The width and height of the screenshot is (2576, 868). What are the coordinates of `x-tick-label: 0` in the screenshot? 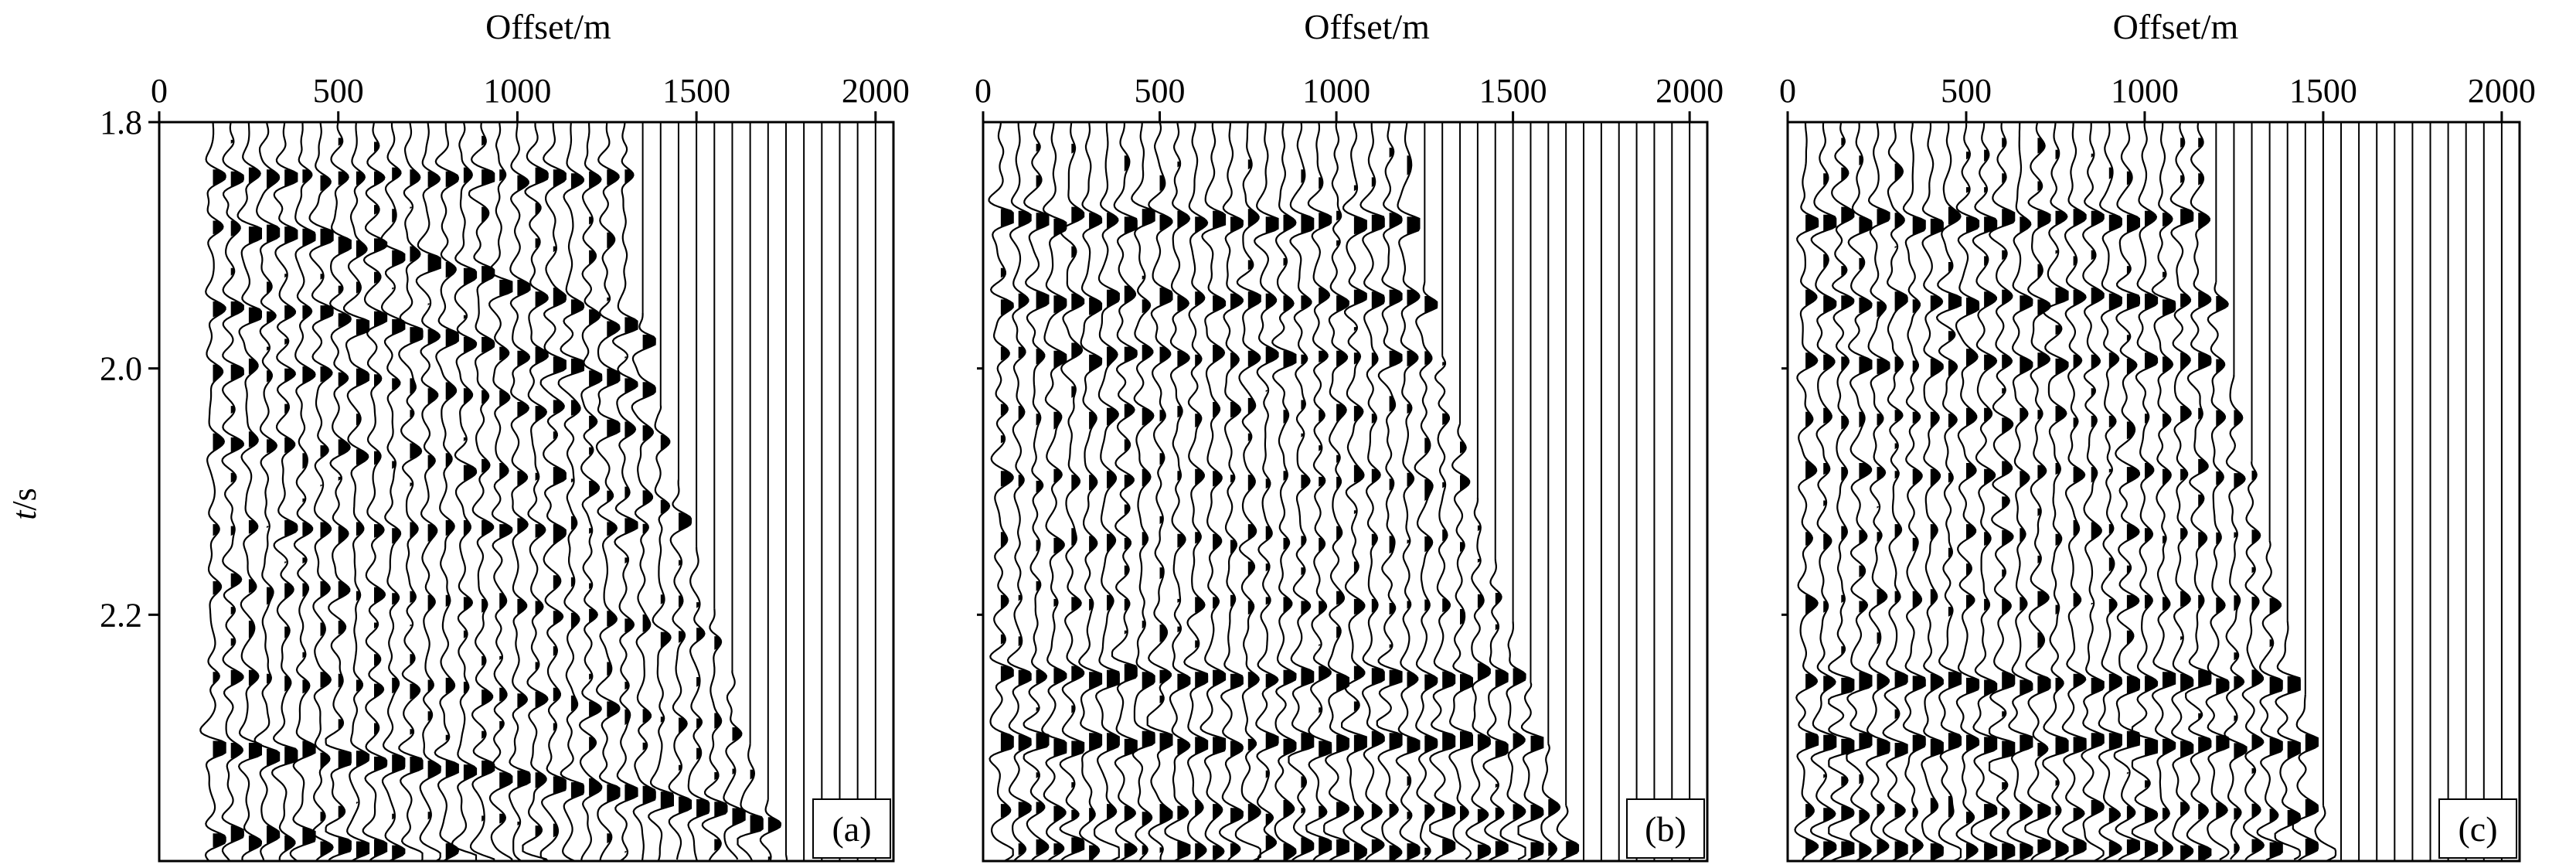 It's located at (1788, 91).